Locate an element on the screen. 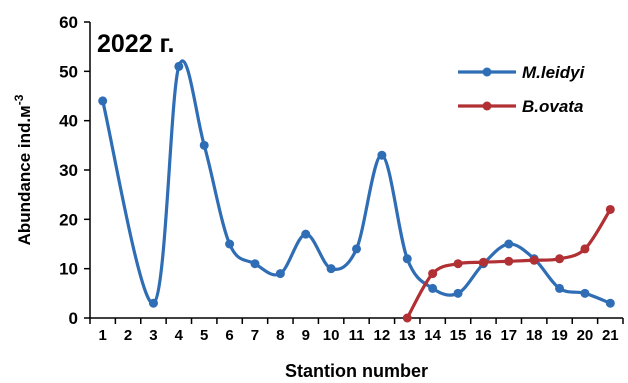  x-tick-label: 5 is located at coordinates (204, 335).